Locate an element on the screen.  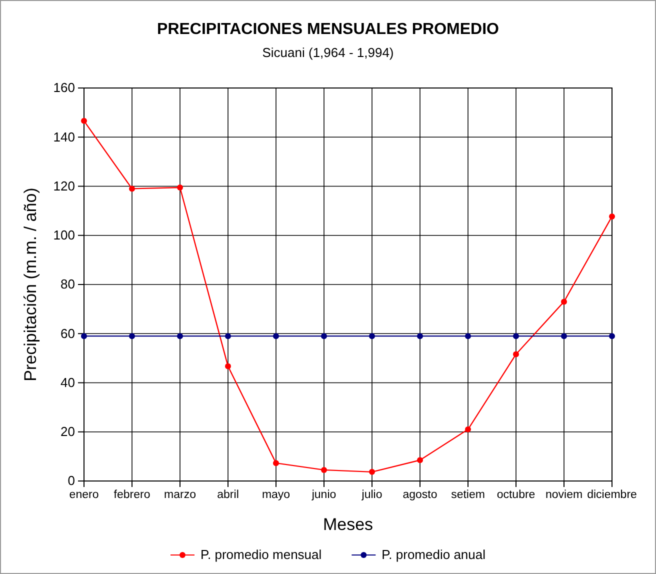
y-axis-title: Precipitación (m.m. / año) is located at coordinates (30, 285).